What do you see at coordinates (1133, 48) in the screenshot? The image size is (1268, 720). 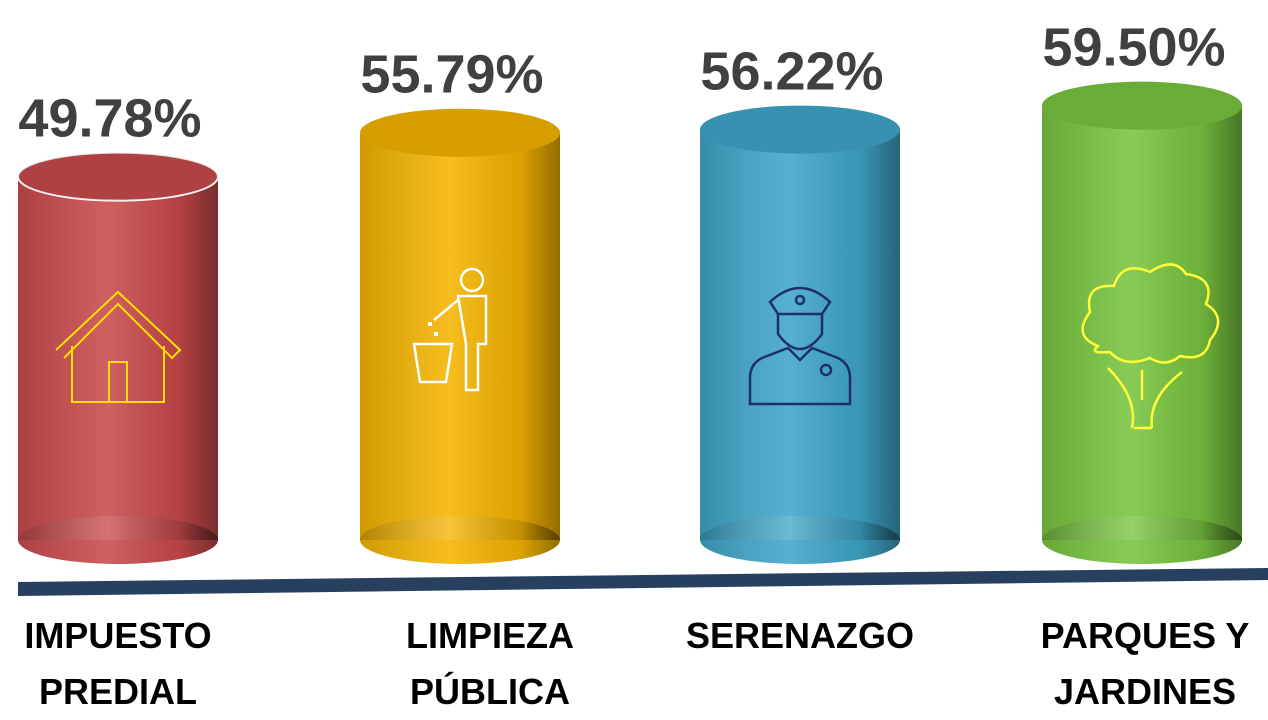 I see `value-label: 59.50%` at bounding box center [1133, 48].